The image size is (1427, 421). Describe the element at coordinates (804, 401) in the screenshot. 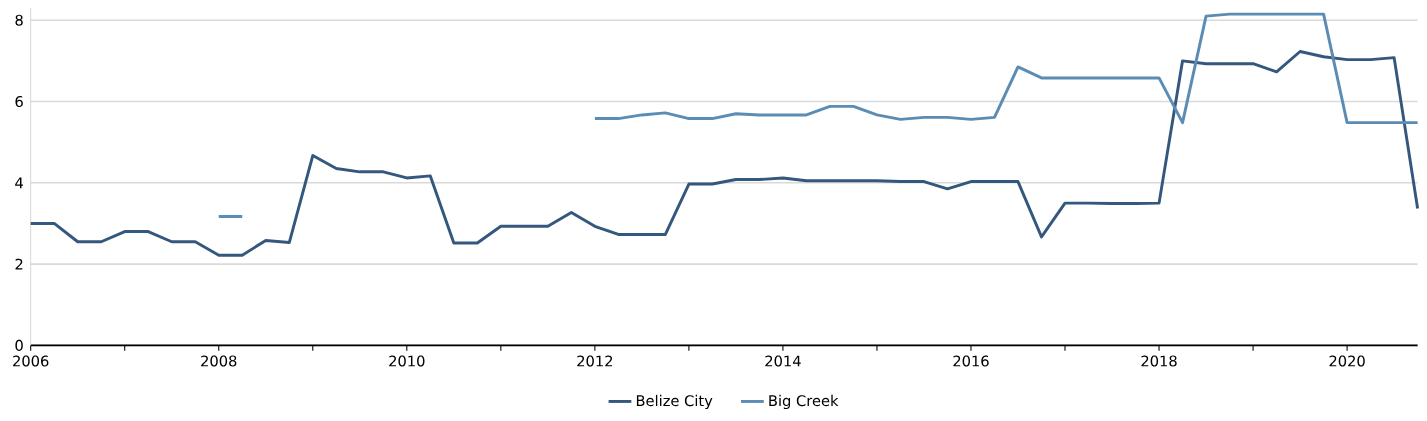

I see `legend-label: Big Creek` at that location.